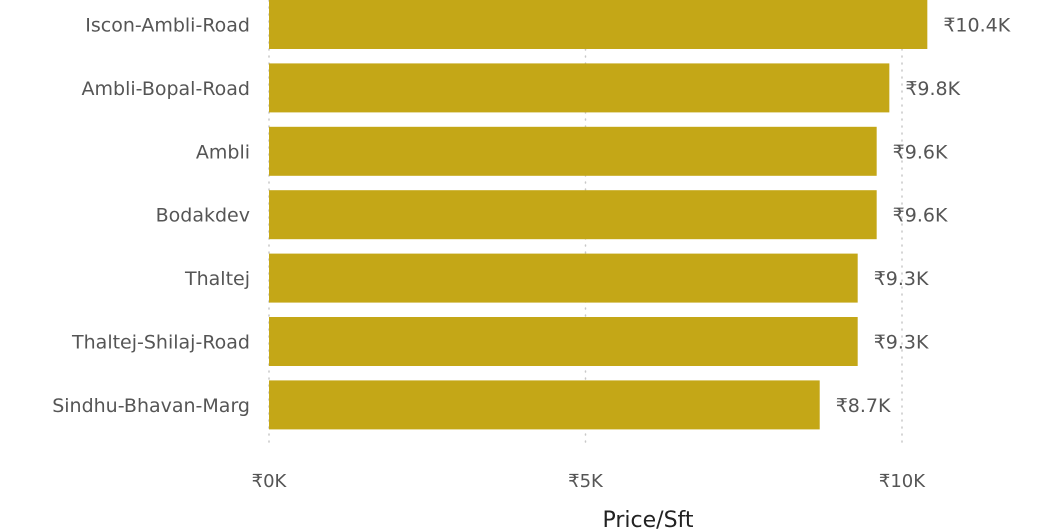 The image size is (1043, 532). I want to click on bar-iscon-ambli-road, so click(598, 24).